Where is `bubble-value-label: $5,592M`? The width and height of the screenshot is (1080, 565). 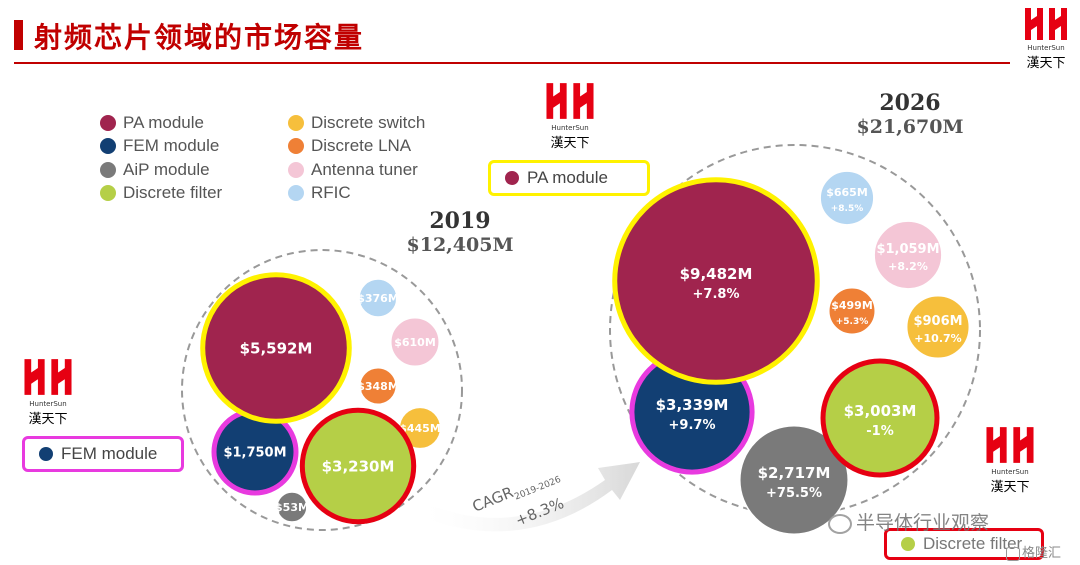
bubble-value-label: $5,592M is located at coordinates (276, 348).